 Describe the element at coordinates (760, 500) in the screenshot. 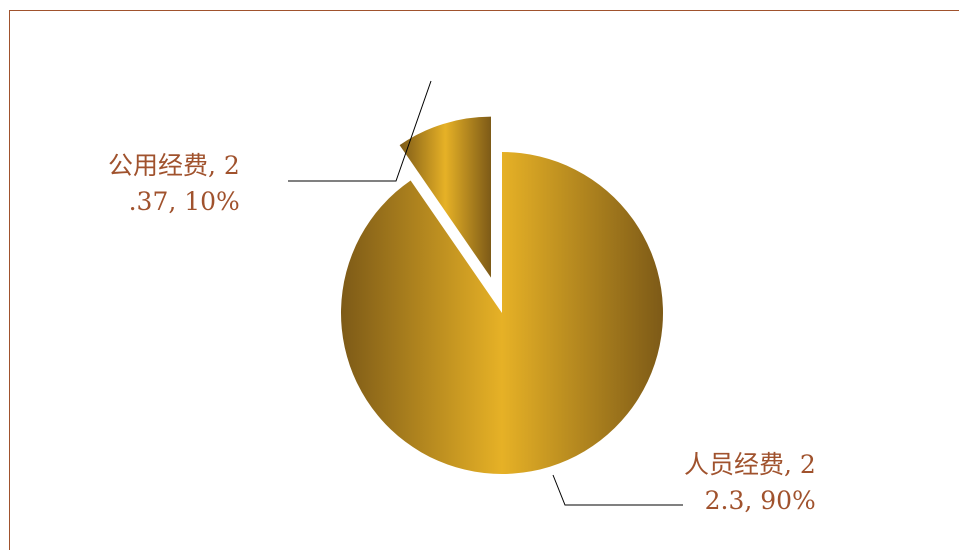

I see `slice-label-personnel-line2: 2.3, 90%` at that location.